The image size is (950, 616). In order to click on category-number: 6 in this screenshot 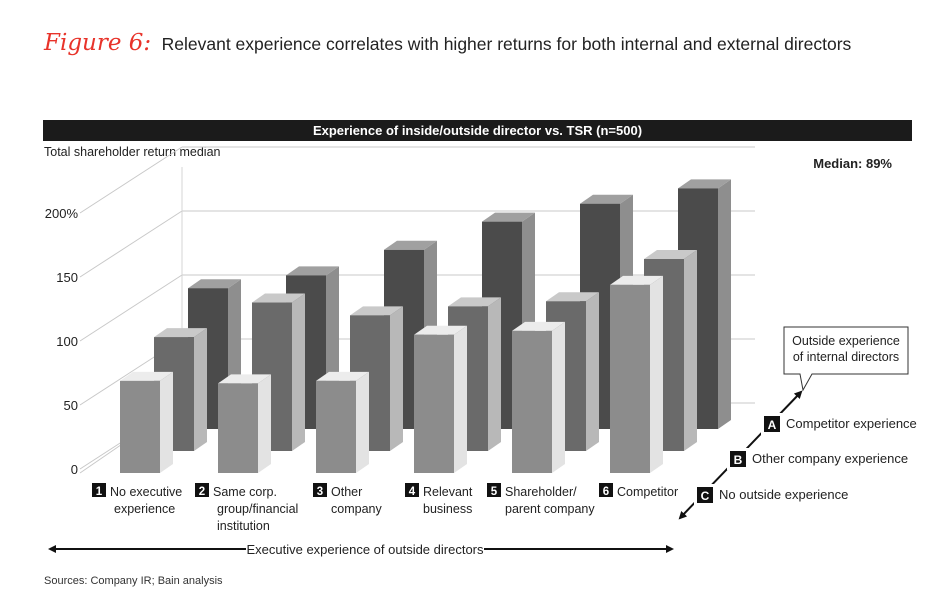, I will do `click(606, 492)`.